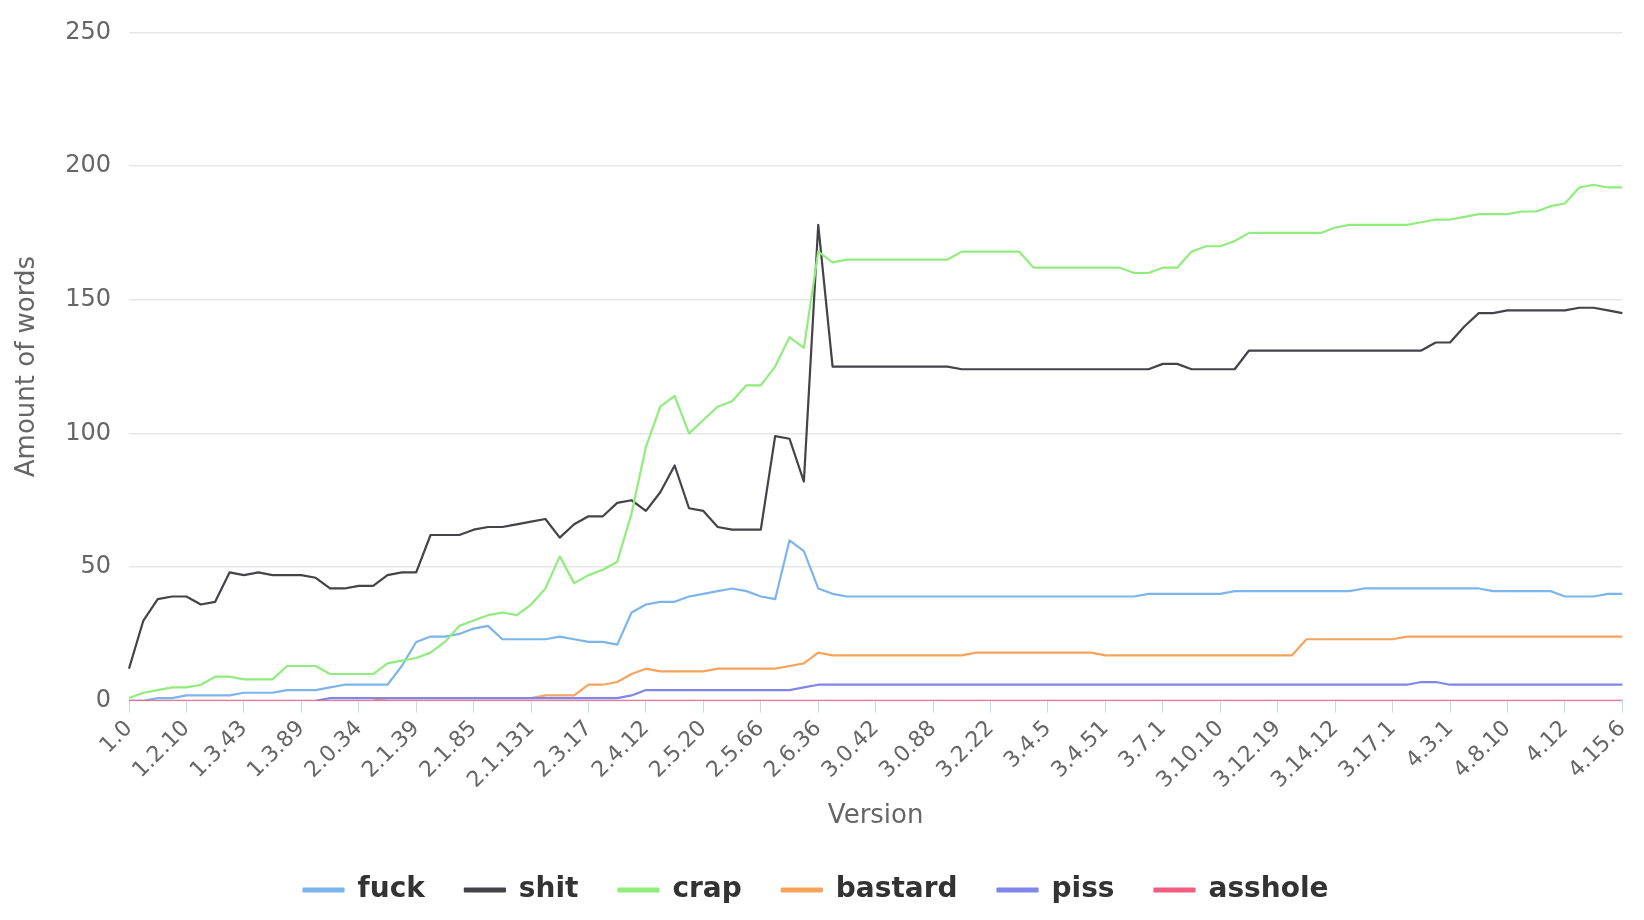  I want to click on legend-label: bastard, so click(896, 888).